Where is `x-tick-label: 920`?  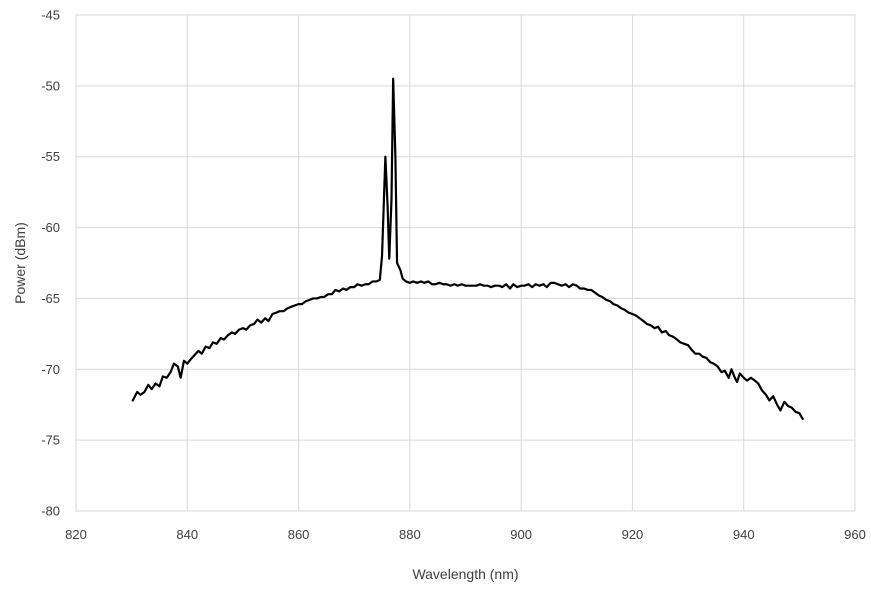 x-tick-label: 920 is located at coordinates (633, 534).